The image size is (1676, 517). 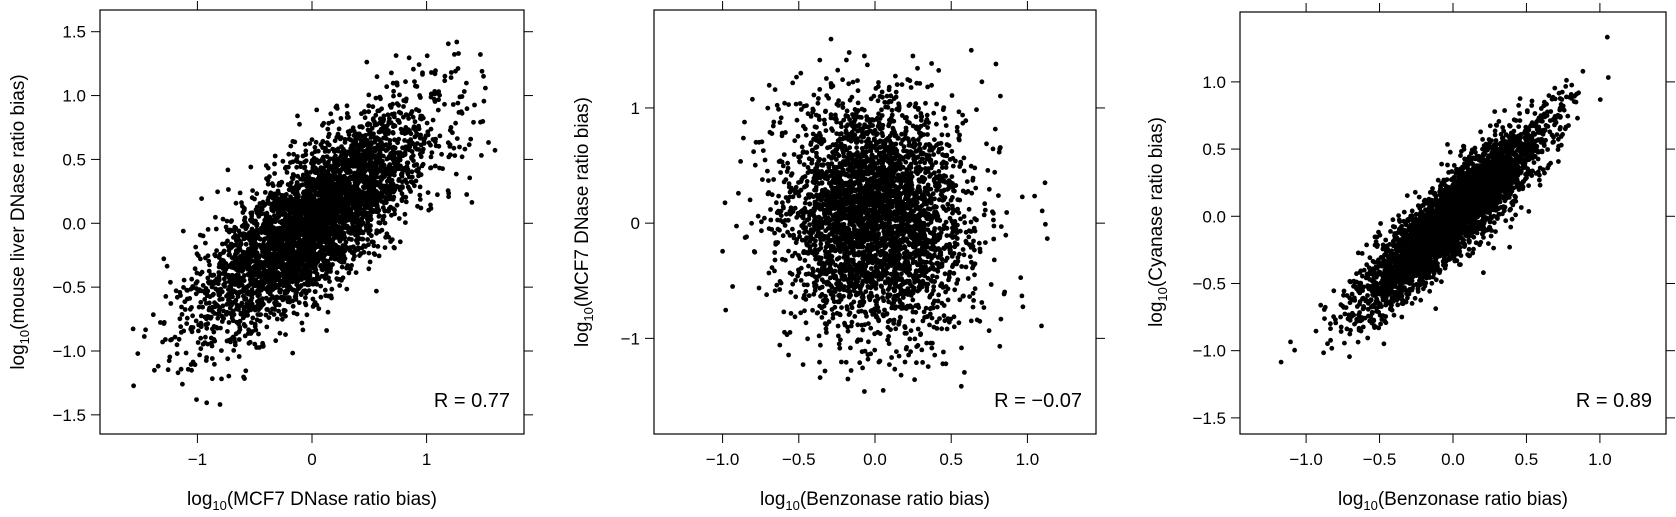 What do you see at coordinates (18, 356) in the screenshot?
I see `y-axis-label-log: log` at bounding box center [18, 356].